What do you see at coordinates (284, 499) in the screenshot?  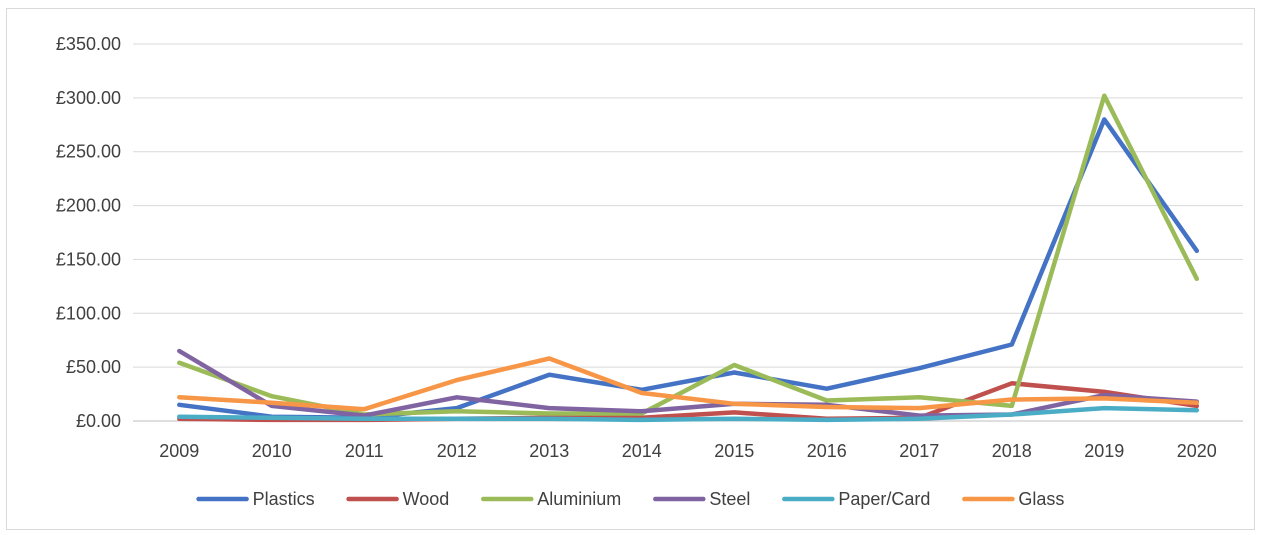 I see `legend-label: Plastics` at bounding box center [284, 499].